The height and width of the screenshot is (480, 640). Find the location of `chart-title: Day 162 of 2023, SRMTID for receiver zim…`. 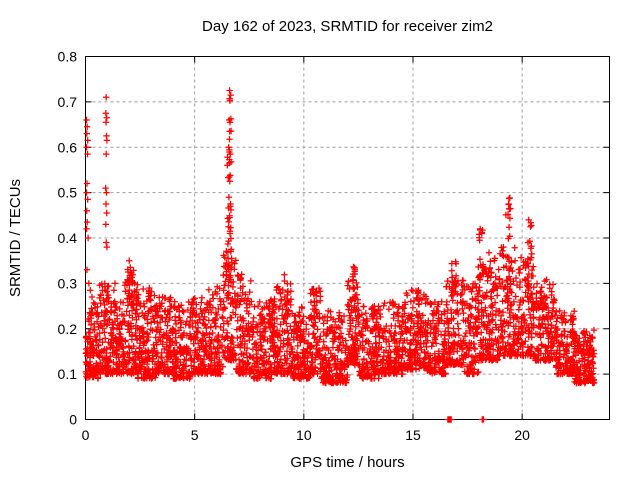

chart-title: Day 162 of 2023, SRMTID for receiver zim… is located at coordinates (347, 26).